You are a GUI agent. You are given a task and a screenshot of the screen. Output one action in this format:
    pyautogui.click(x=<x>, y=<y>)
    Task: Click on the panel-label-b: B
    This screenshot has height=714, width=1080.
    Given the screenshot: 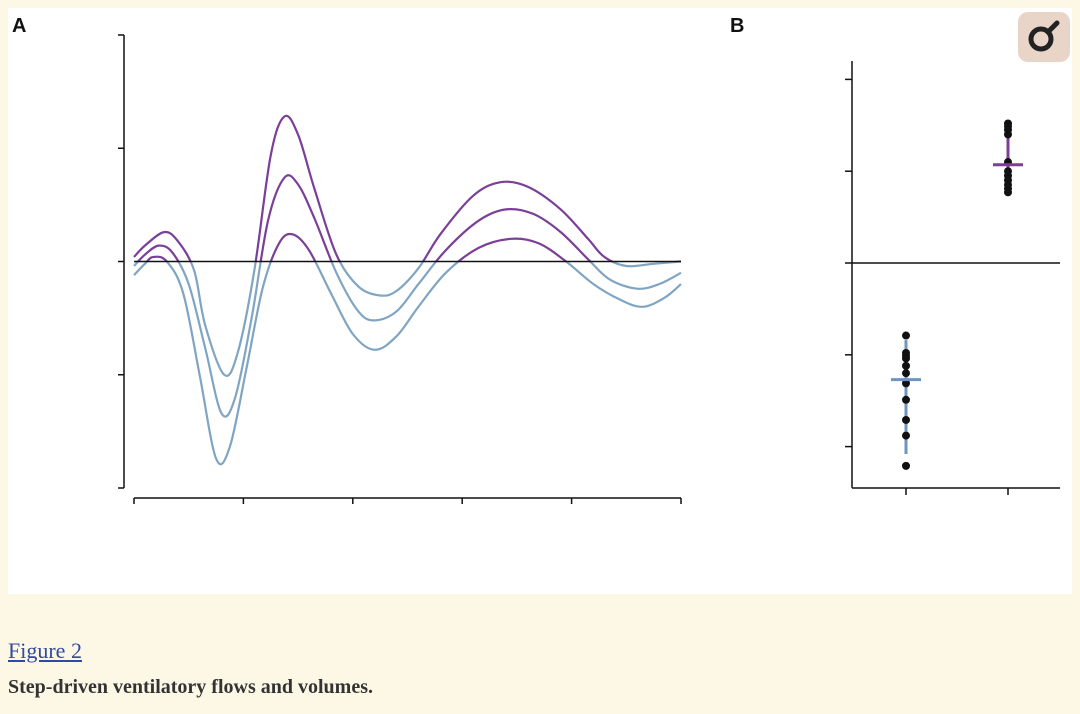 What is the action you would take?
    pyautogui.click(x=737, y=26)
    